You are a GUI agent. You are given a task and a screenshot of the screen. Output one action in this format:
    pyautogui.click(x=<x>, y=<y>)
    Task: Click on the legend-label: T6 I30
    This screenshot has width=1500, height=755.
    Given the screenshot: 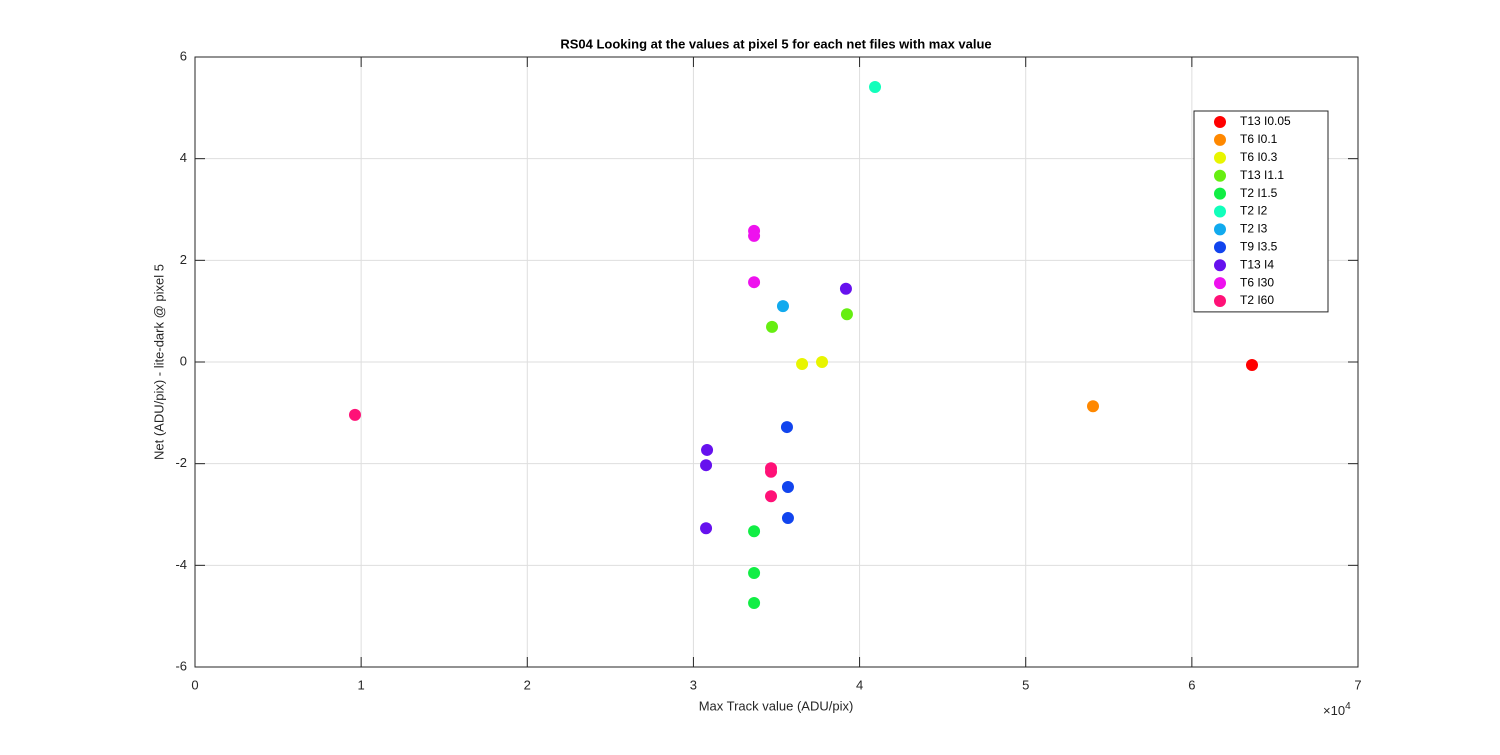 What is the action you would take?
    pyautogui.click(x=1257, y=282)
    